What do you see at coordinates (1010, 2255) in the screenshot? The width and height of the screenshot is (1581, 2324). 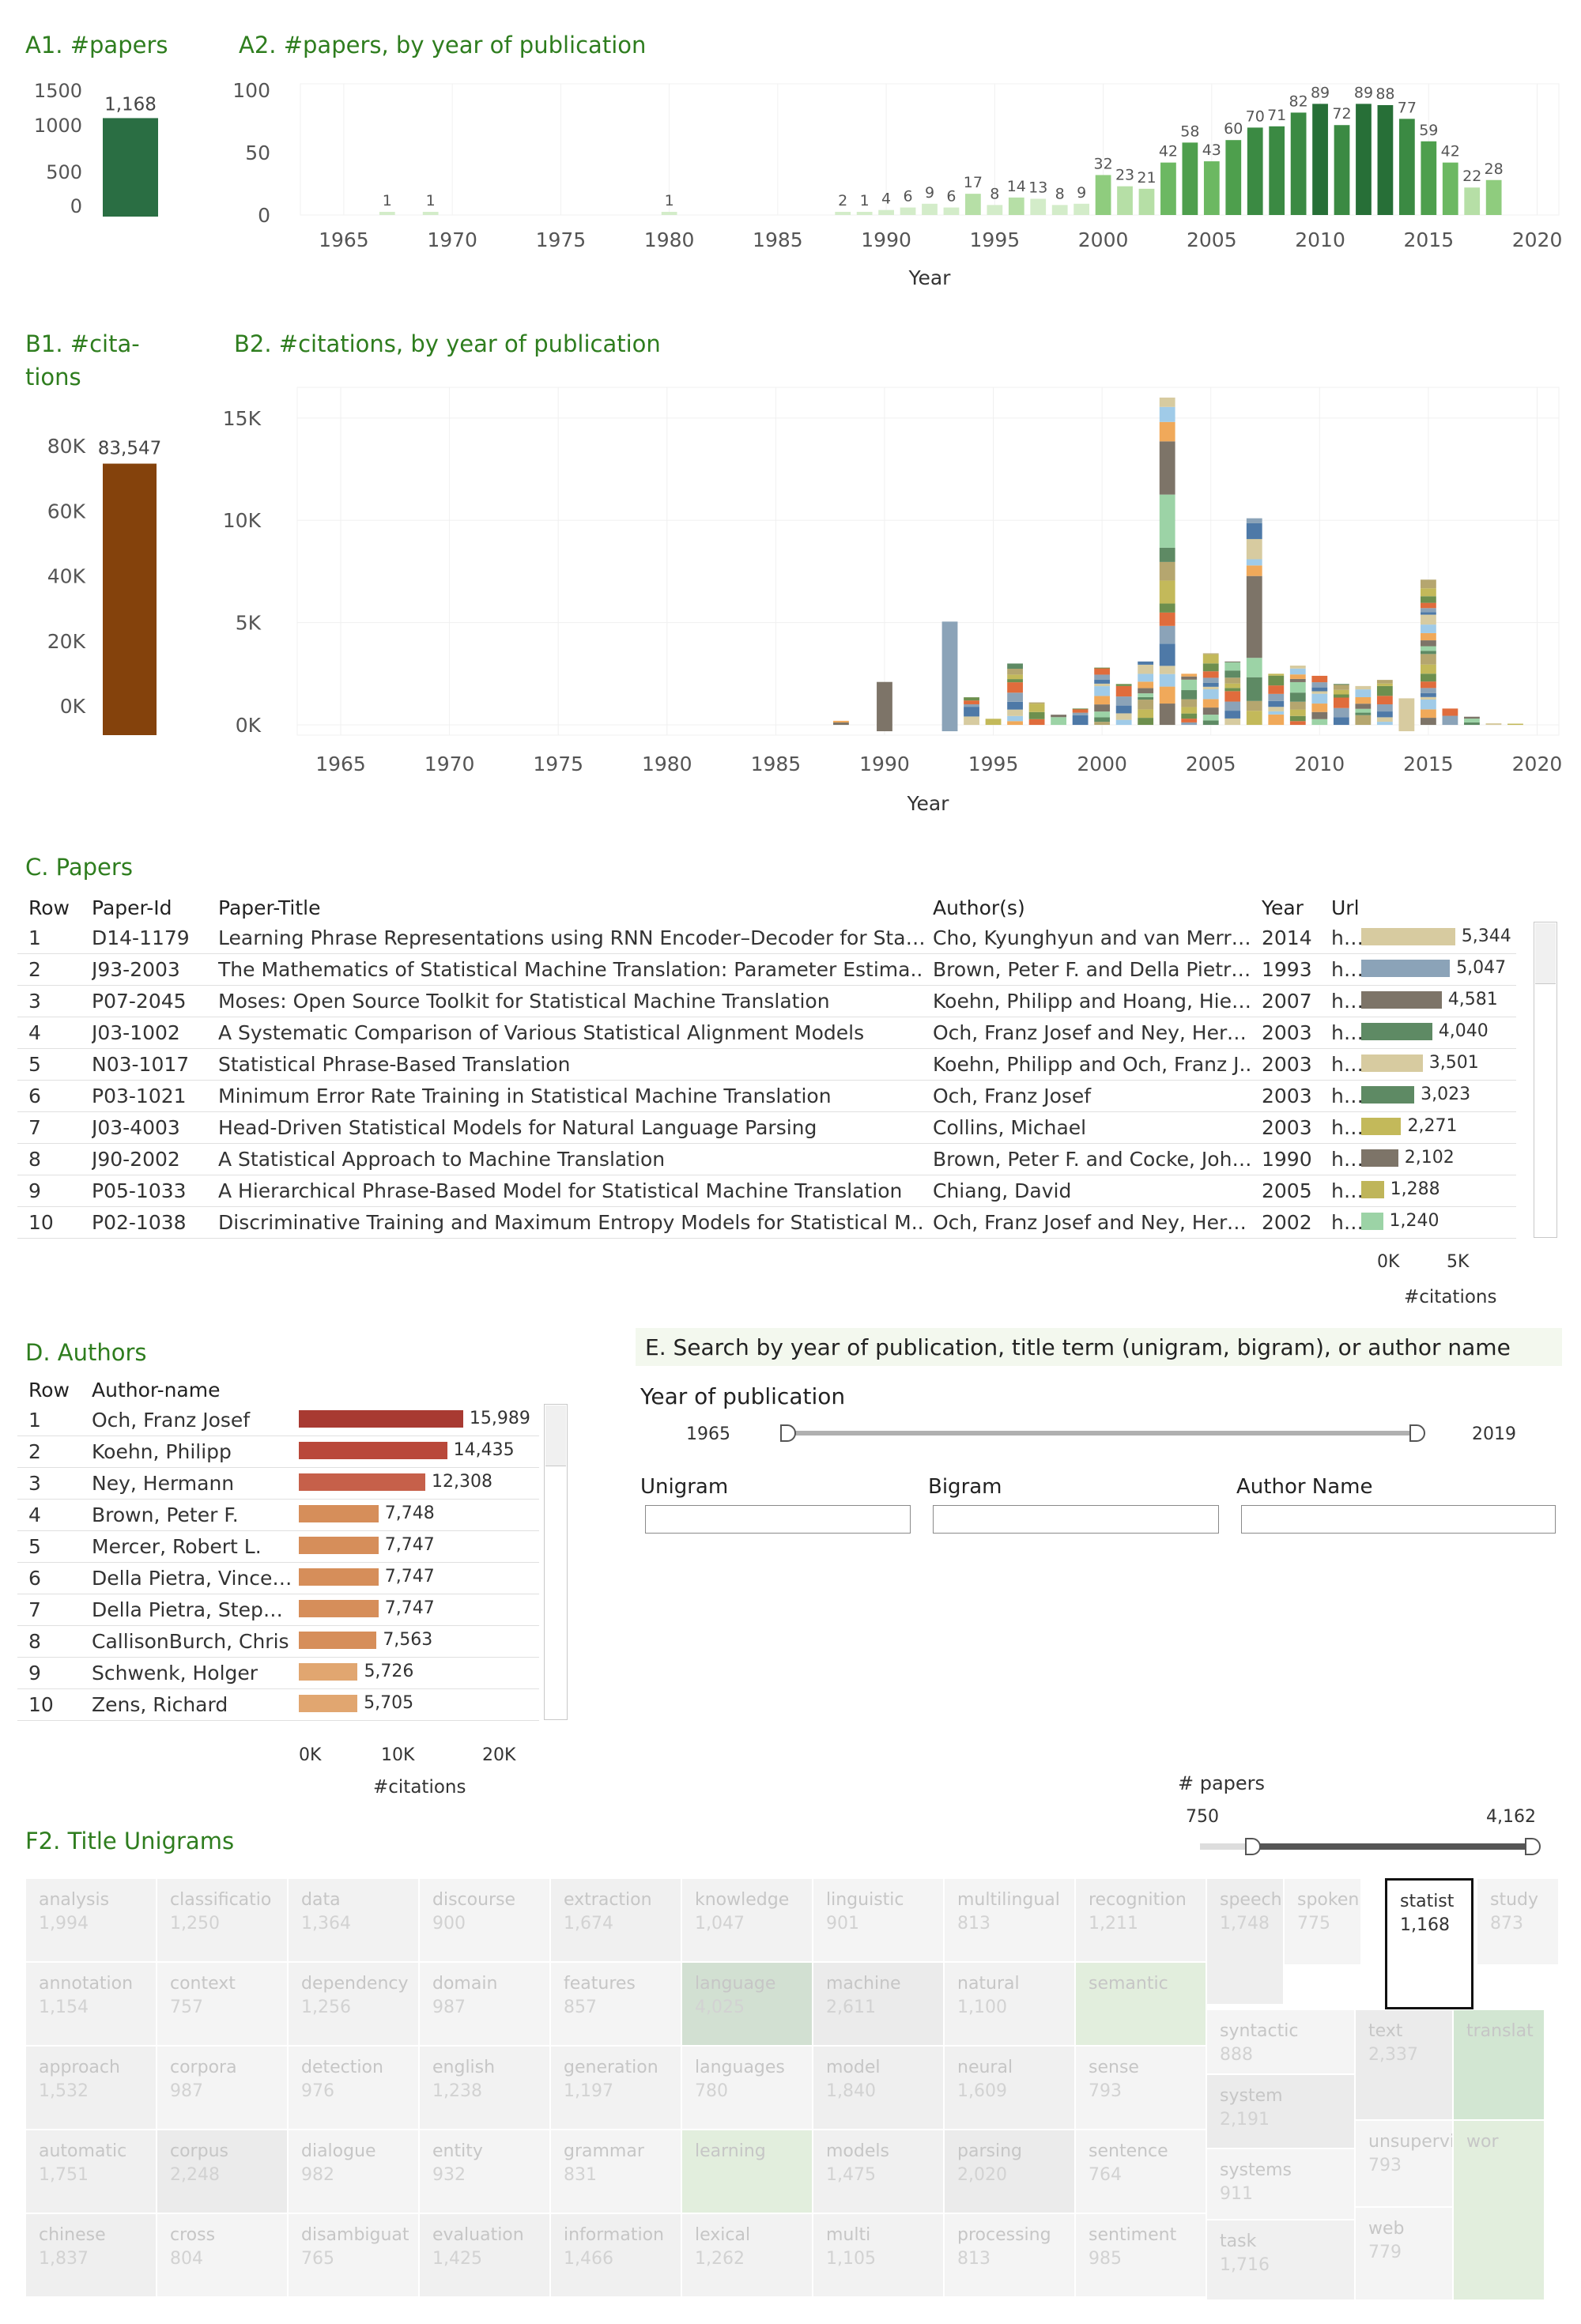 I see `unigram-cell: processing 813` at bounding box center [1010, 2255].